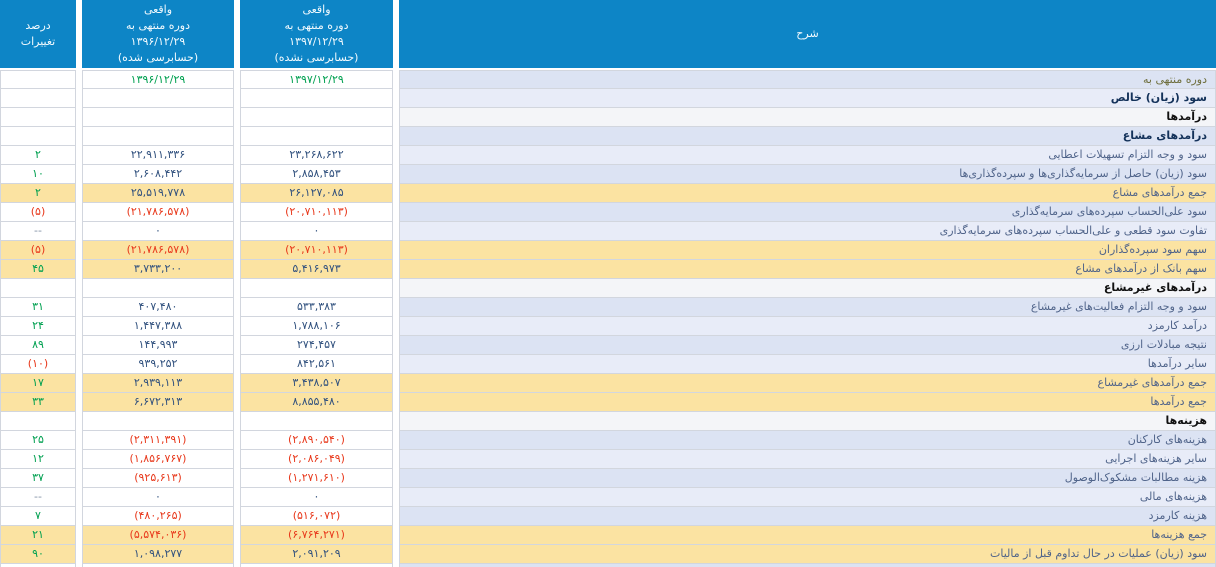 Image resolution: width=1216 pixels, height=567 pixels. Describe the element at coordinates (316, 79) in the screenshot. I see `value-1397-cell: ۱۳۹۷/۱۲/۲۹` at that location.